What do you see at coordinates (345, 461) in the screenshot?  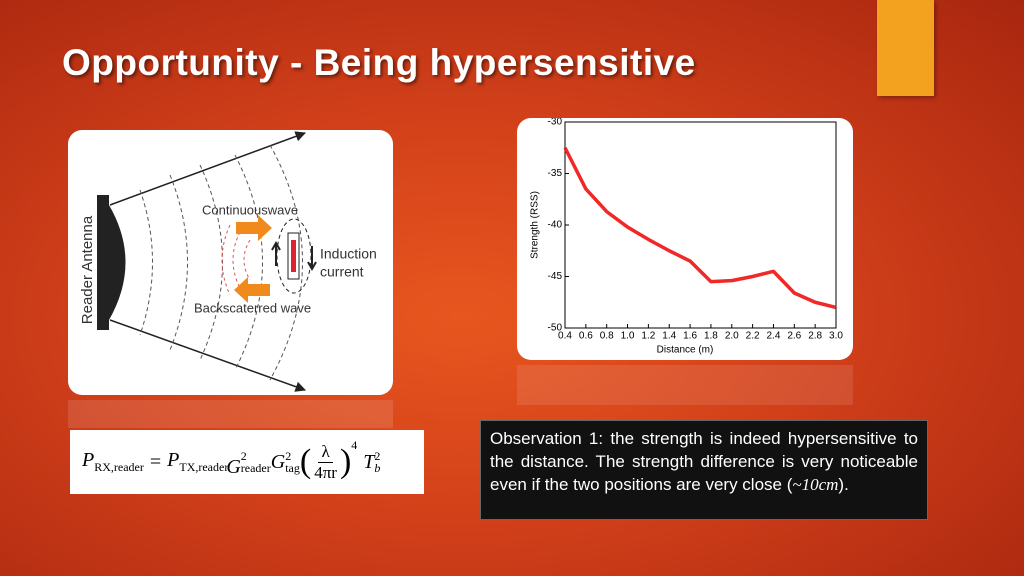 I see `paren: )` at bounding box center [345, 461].